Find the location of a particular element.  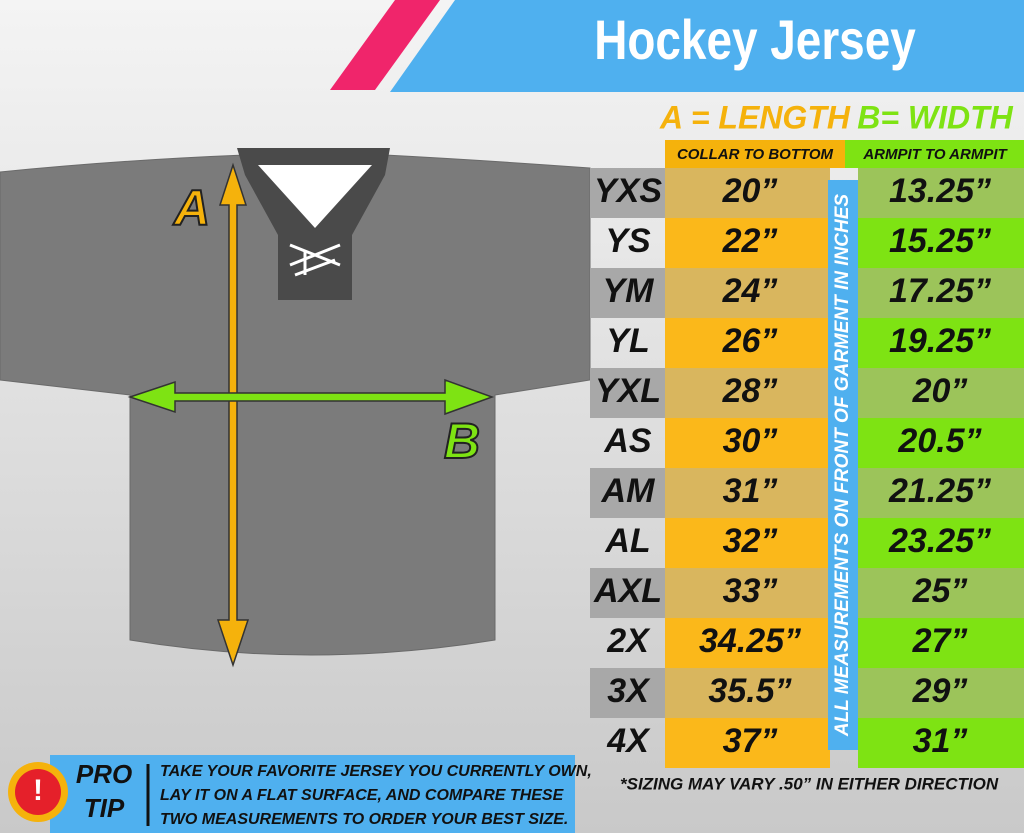

width-value: 27” is located at coordinates (940, 641).